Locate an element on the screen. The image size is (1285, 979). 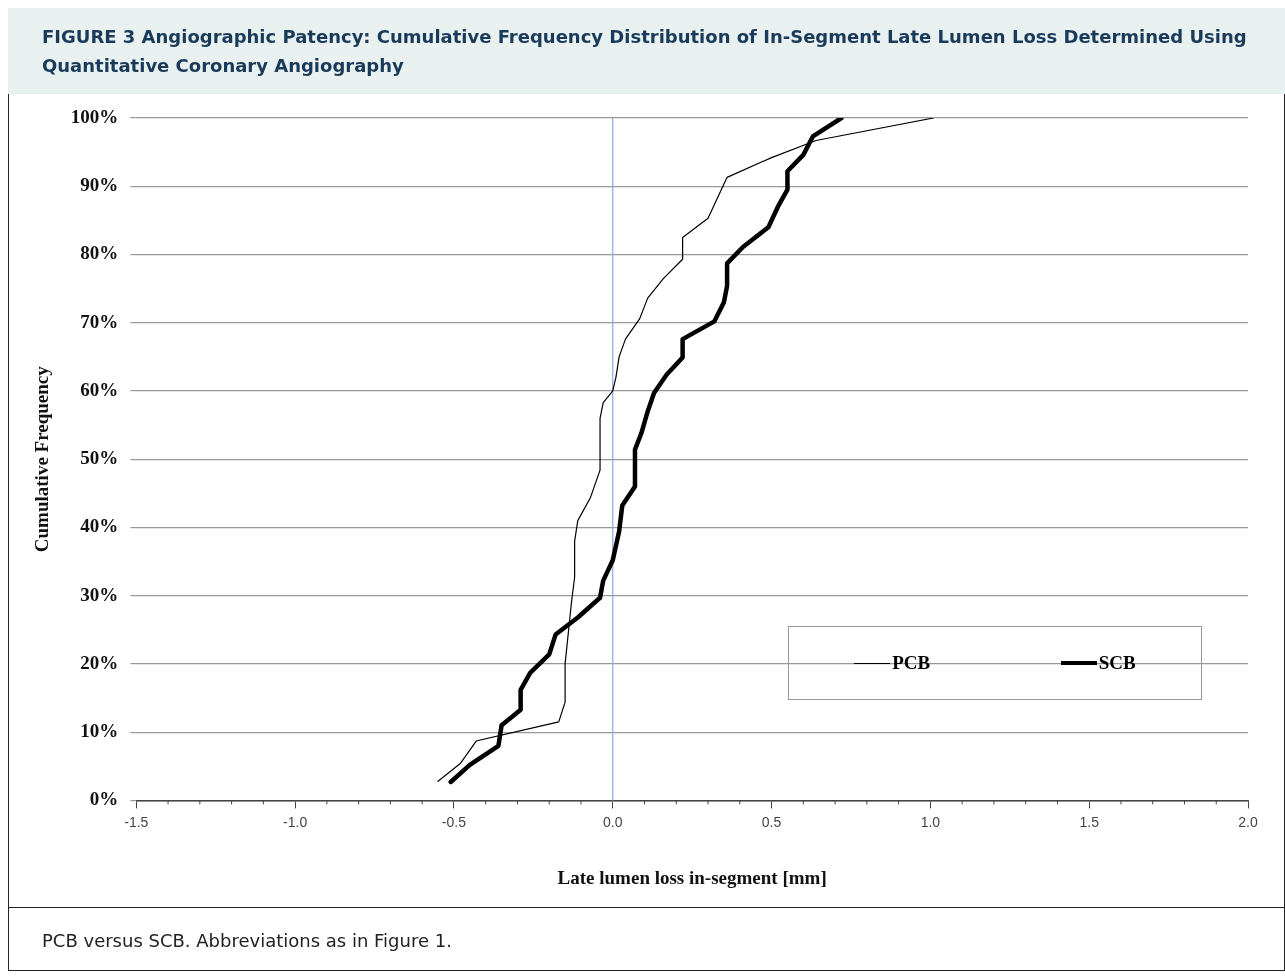
y-tick-label: 10% is located at coordinates (99, 731).